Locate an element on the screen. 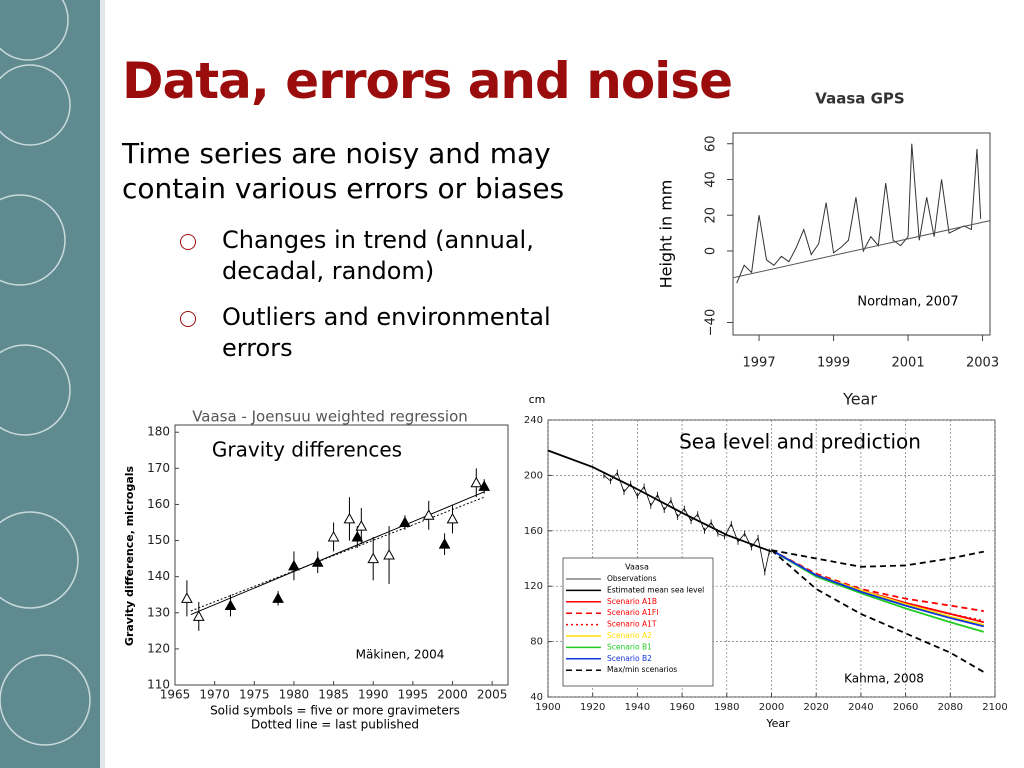 This screenshot has width=1024, height=768. y-axis-label: Height in mm is located at coordinates (666, 234).